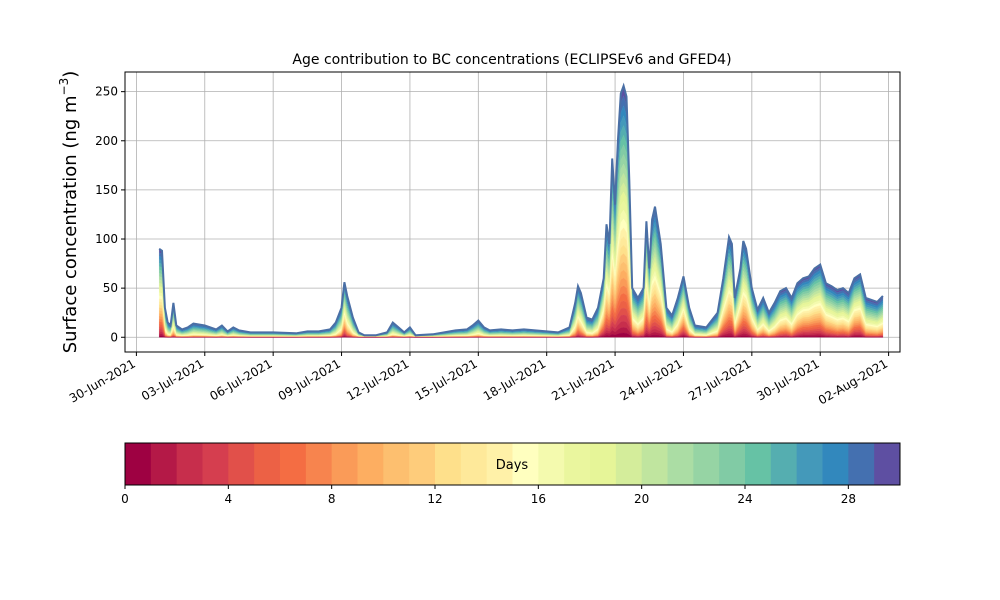  Describe the element at coordinates (106, 190) in the screenshot. I see `y-tick-label: 150` at that location.